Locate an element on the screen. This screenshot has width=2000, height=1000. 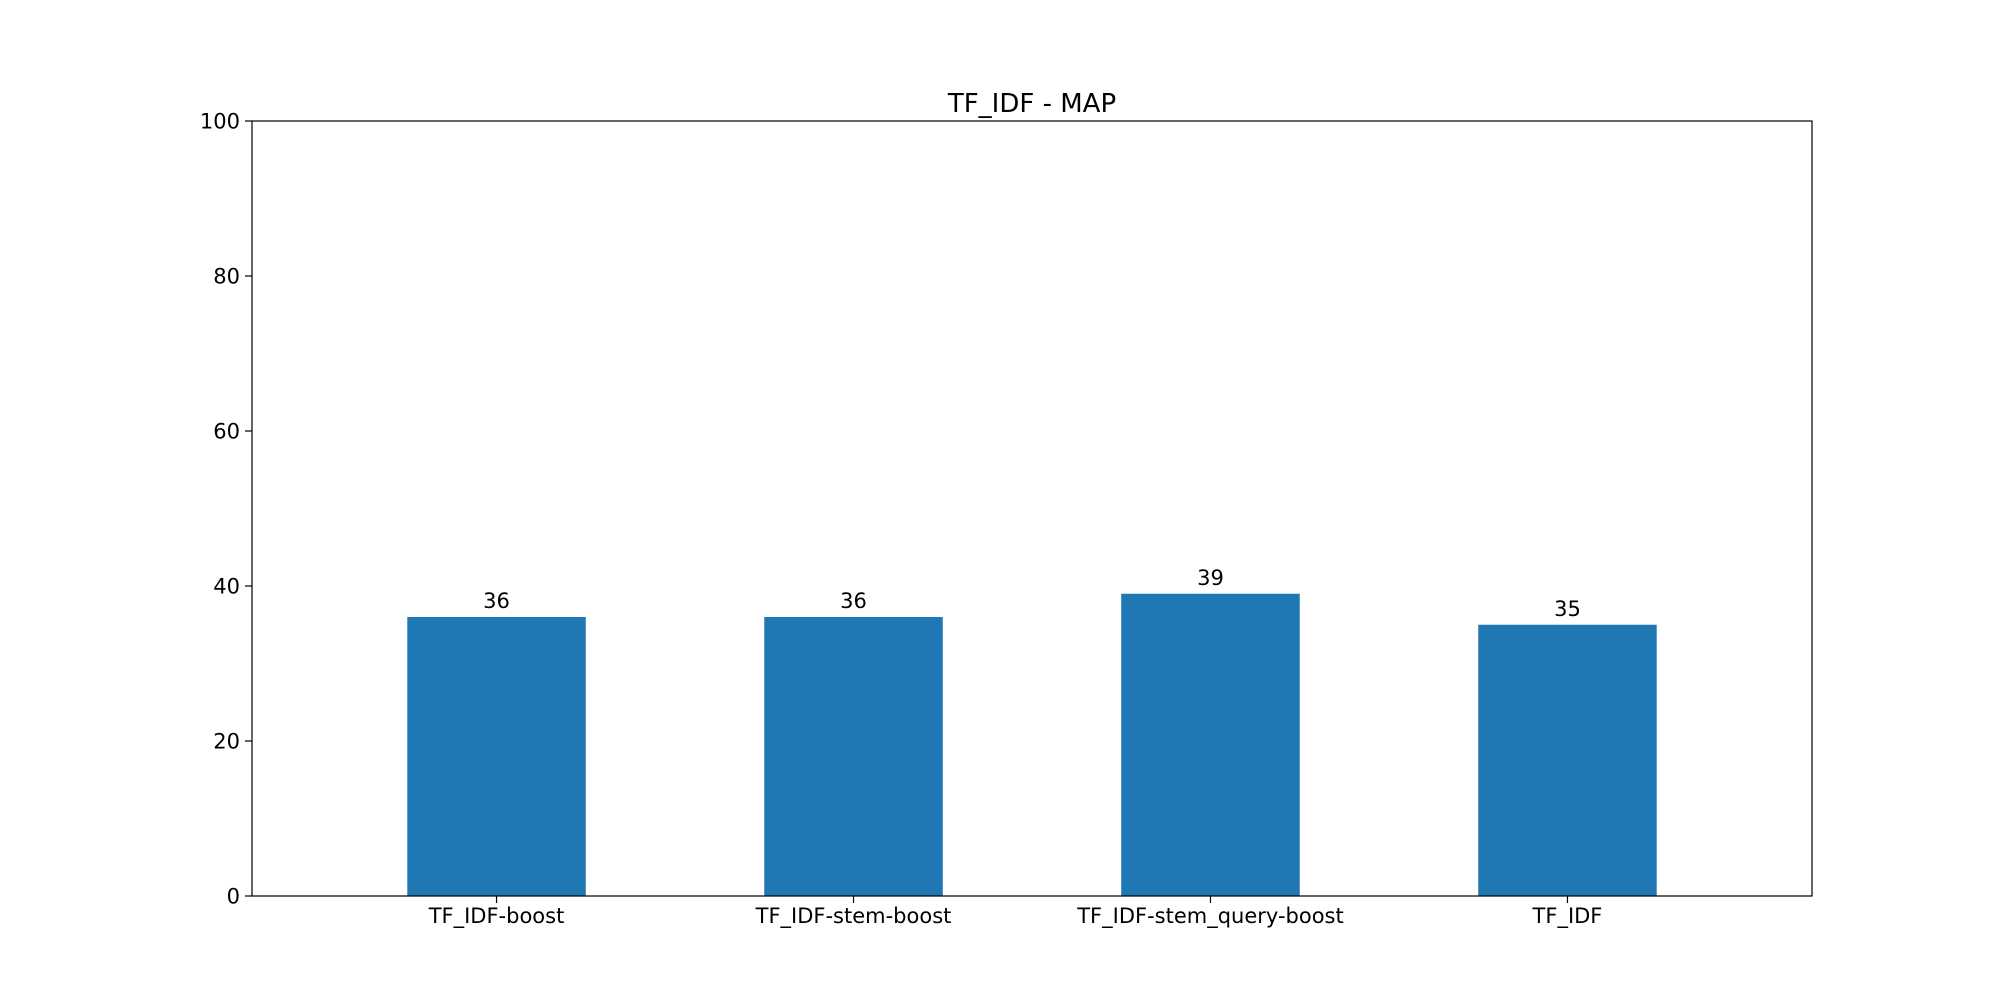
y-tick-label: 80 is located at coordinates (226, 277).